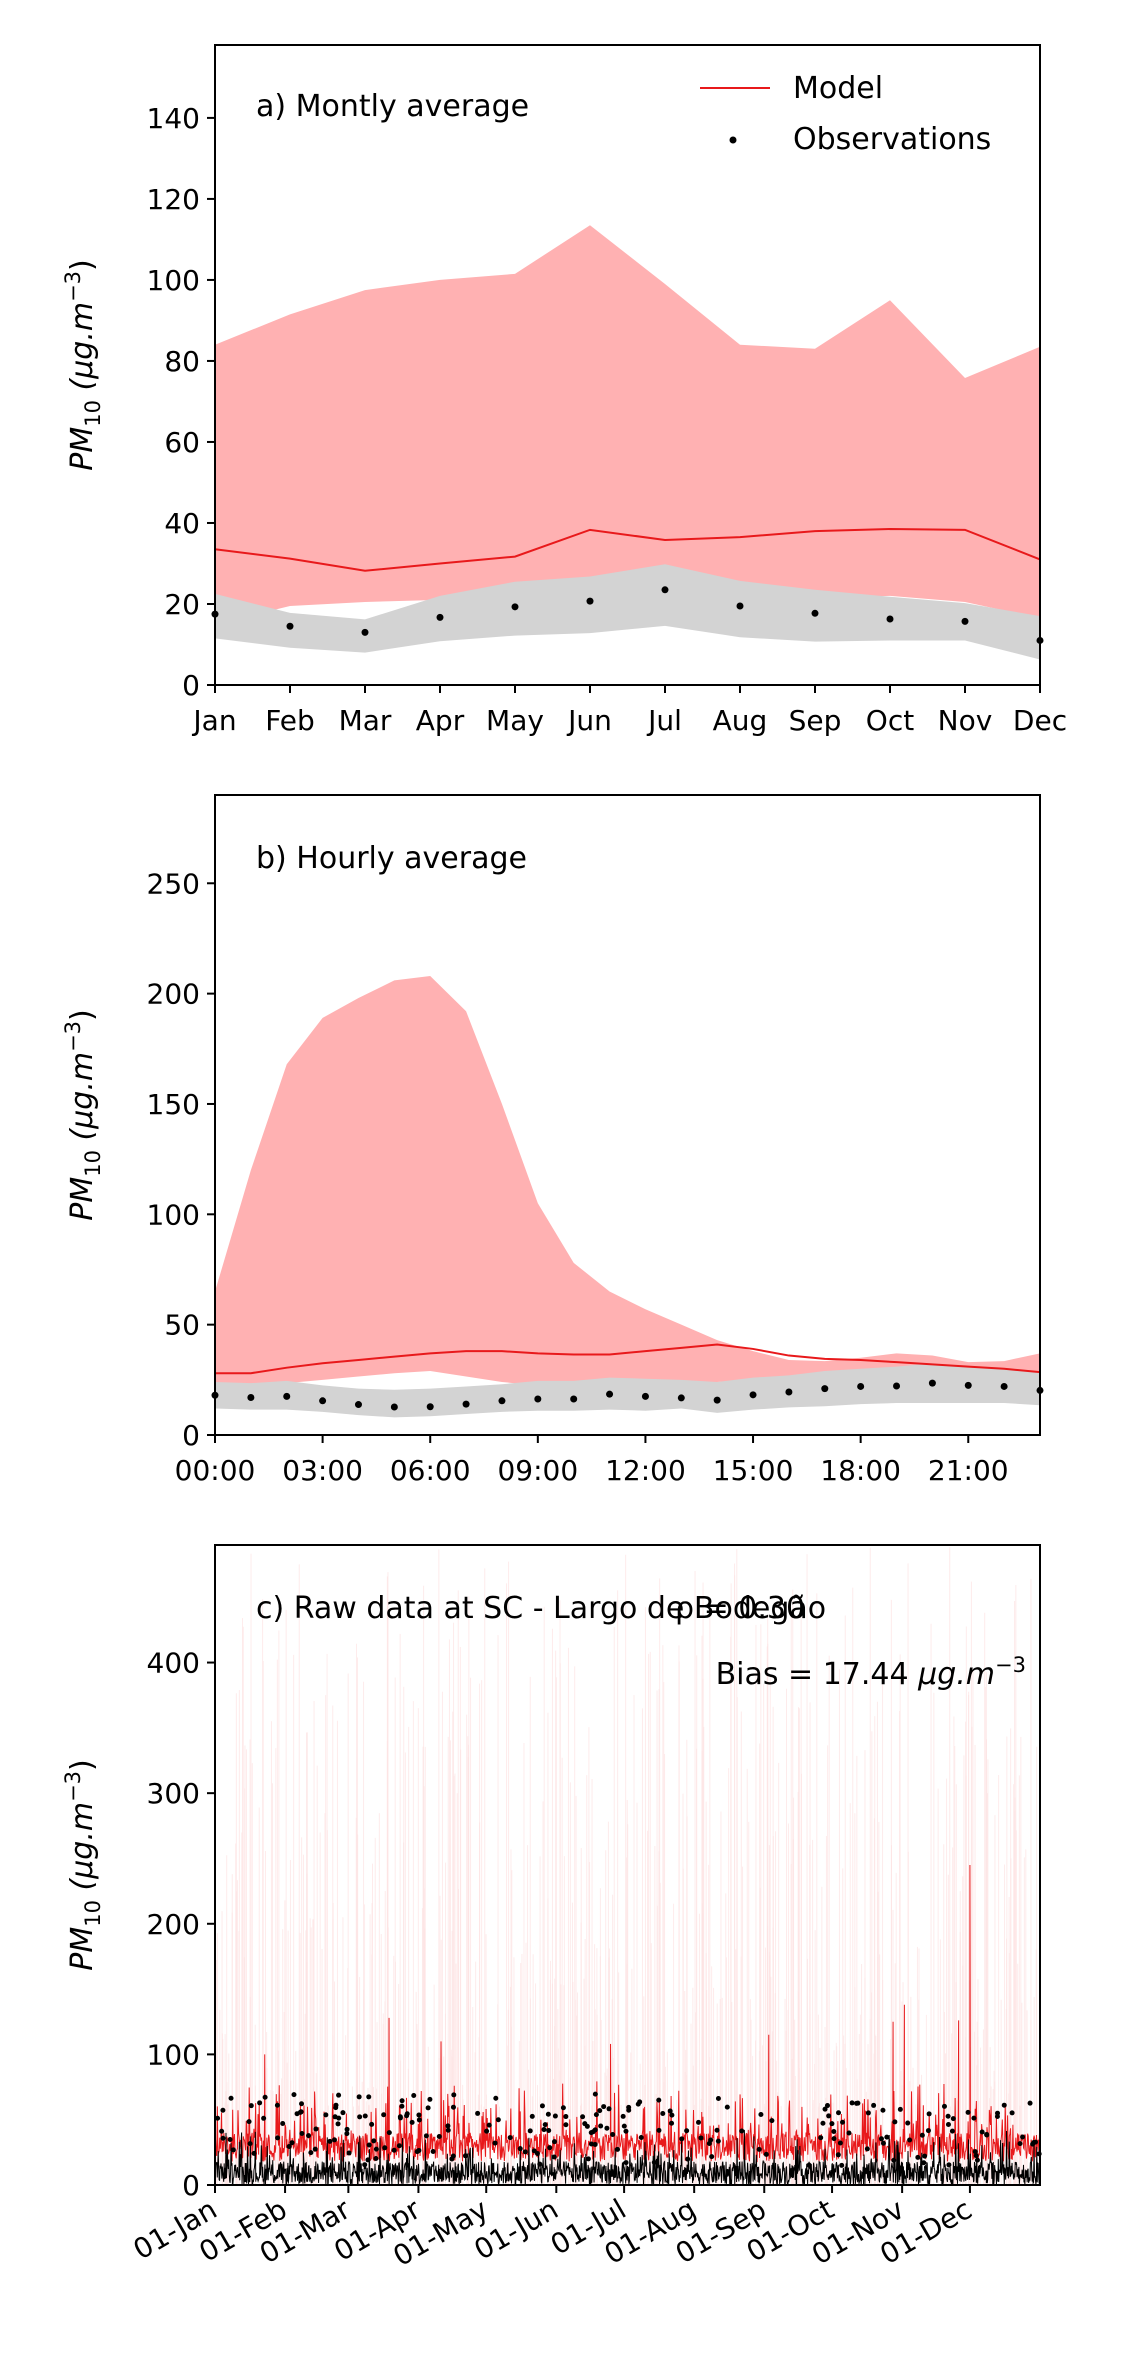 This screenshot has height=2362, width=1122. What do you see at coordinates (173, 1214) in the screenshot?
I see `y-tick-label: 100` at bounding box center [173, 1214].